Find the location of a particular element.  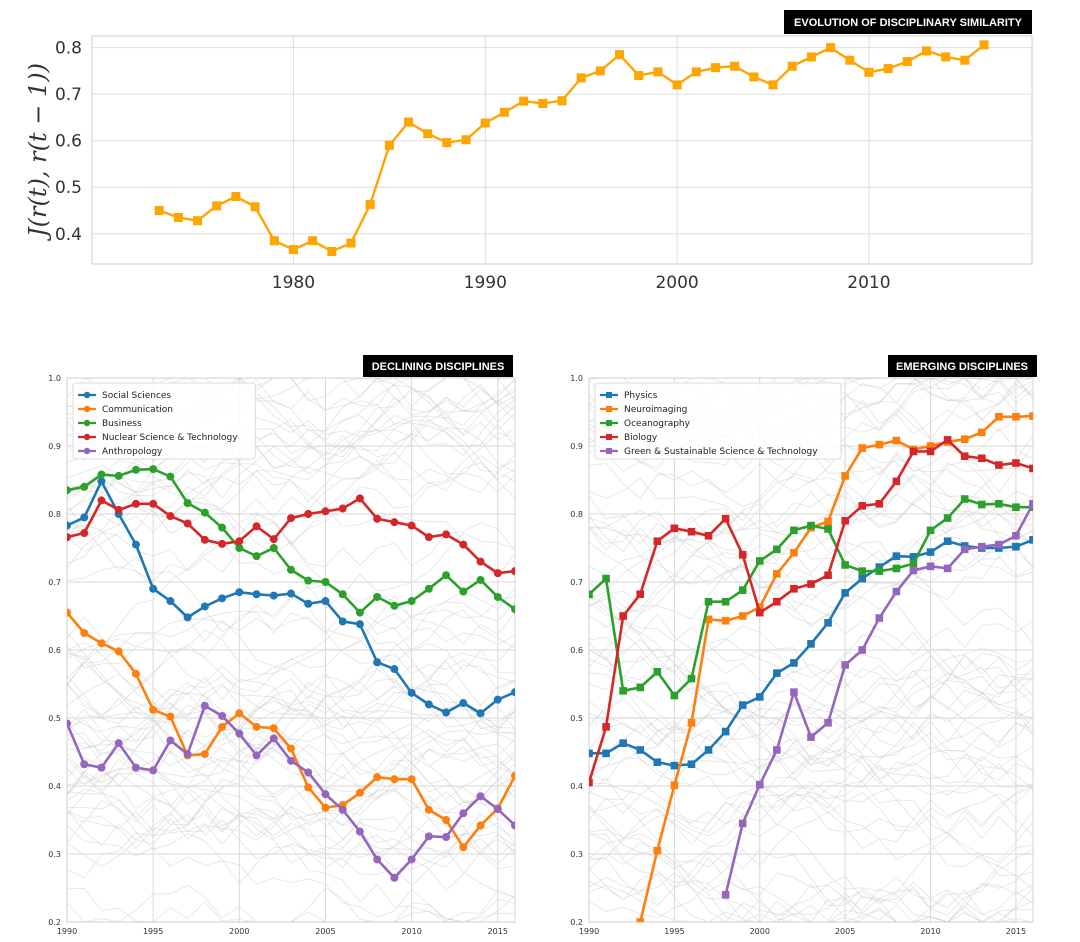

anthropology-legend-marker is located at coordinates (87, 451).